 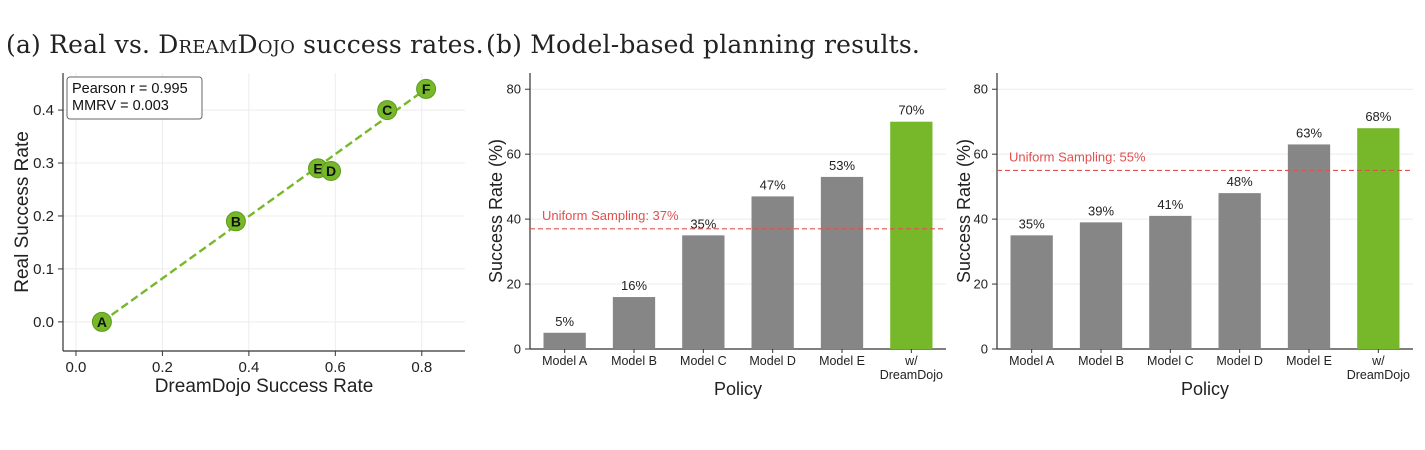 What do you see at coordinates (120, 106) in the screenshot?
I see `stats-box-line: MMRV = 0.003` at bounding box center [120, 106].